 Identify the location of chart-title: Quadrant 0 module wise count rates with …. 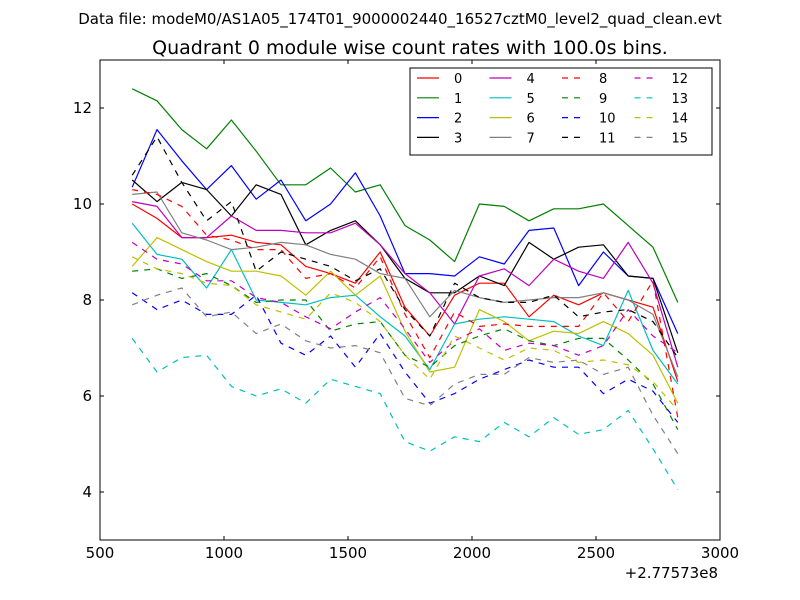
(410, 48).